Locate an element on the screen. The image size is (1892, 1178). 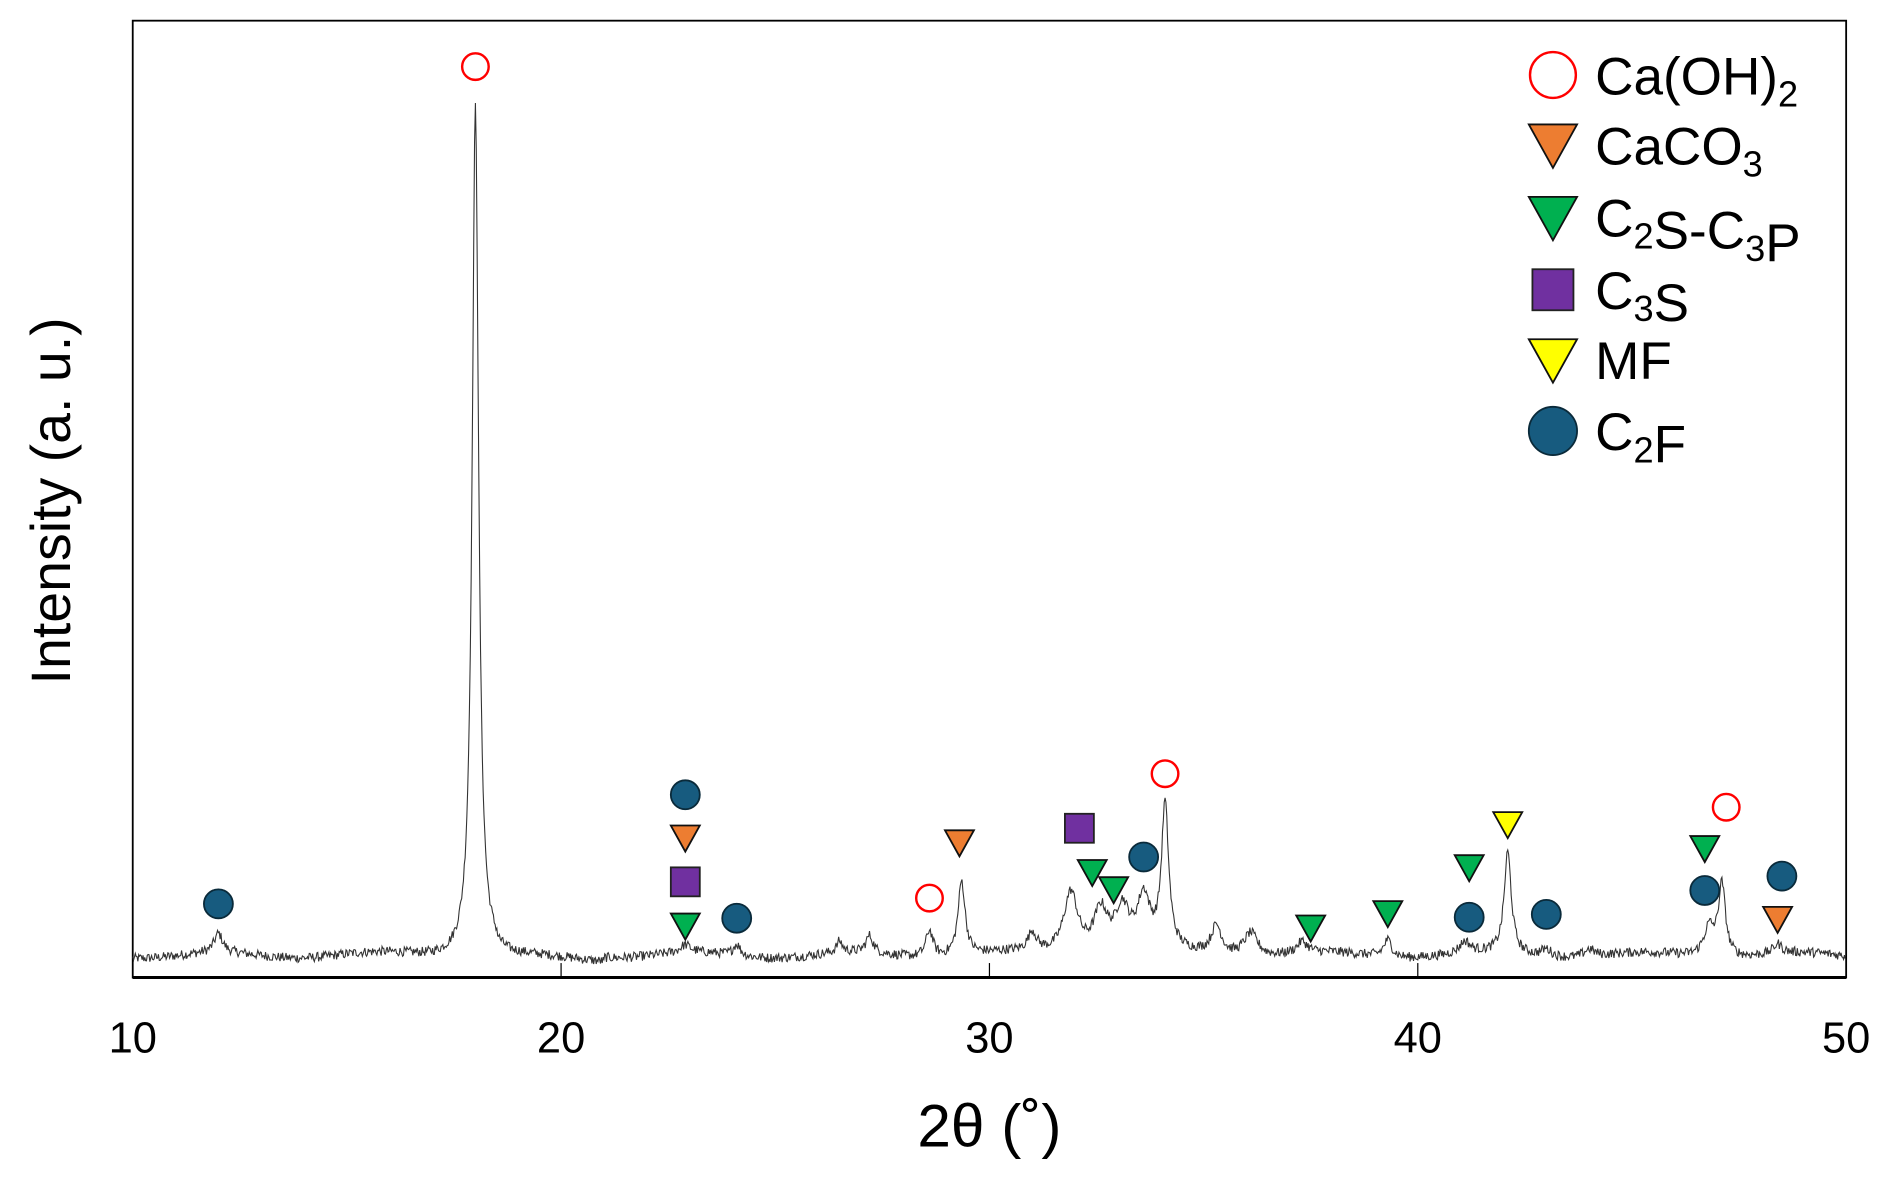
legend-item-c2s-c3p: C2S-C3P is located at coordinates (1664, 231).